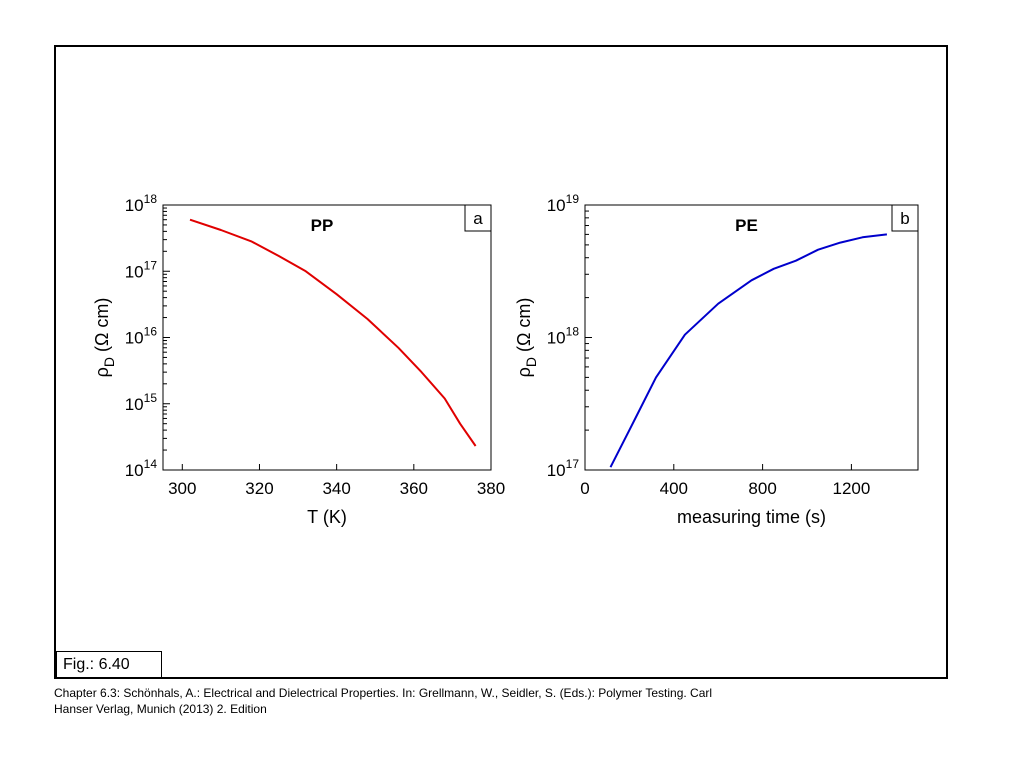 The height and width of the screenshot is (768, 1024). Describe the element at coordinates (109, 664) in the screenshot. I see `figure-label: Fig.: 6.40` at that location.